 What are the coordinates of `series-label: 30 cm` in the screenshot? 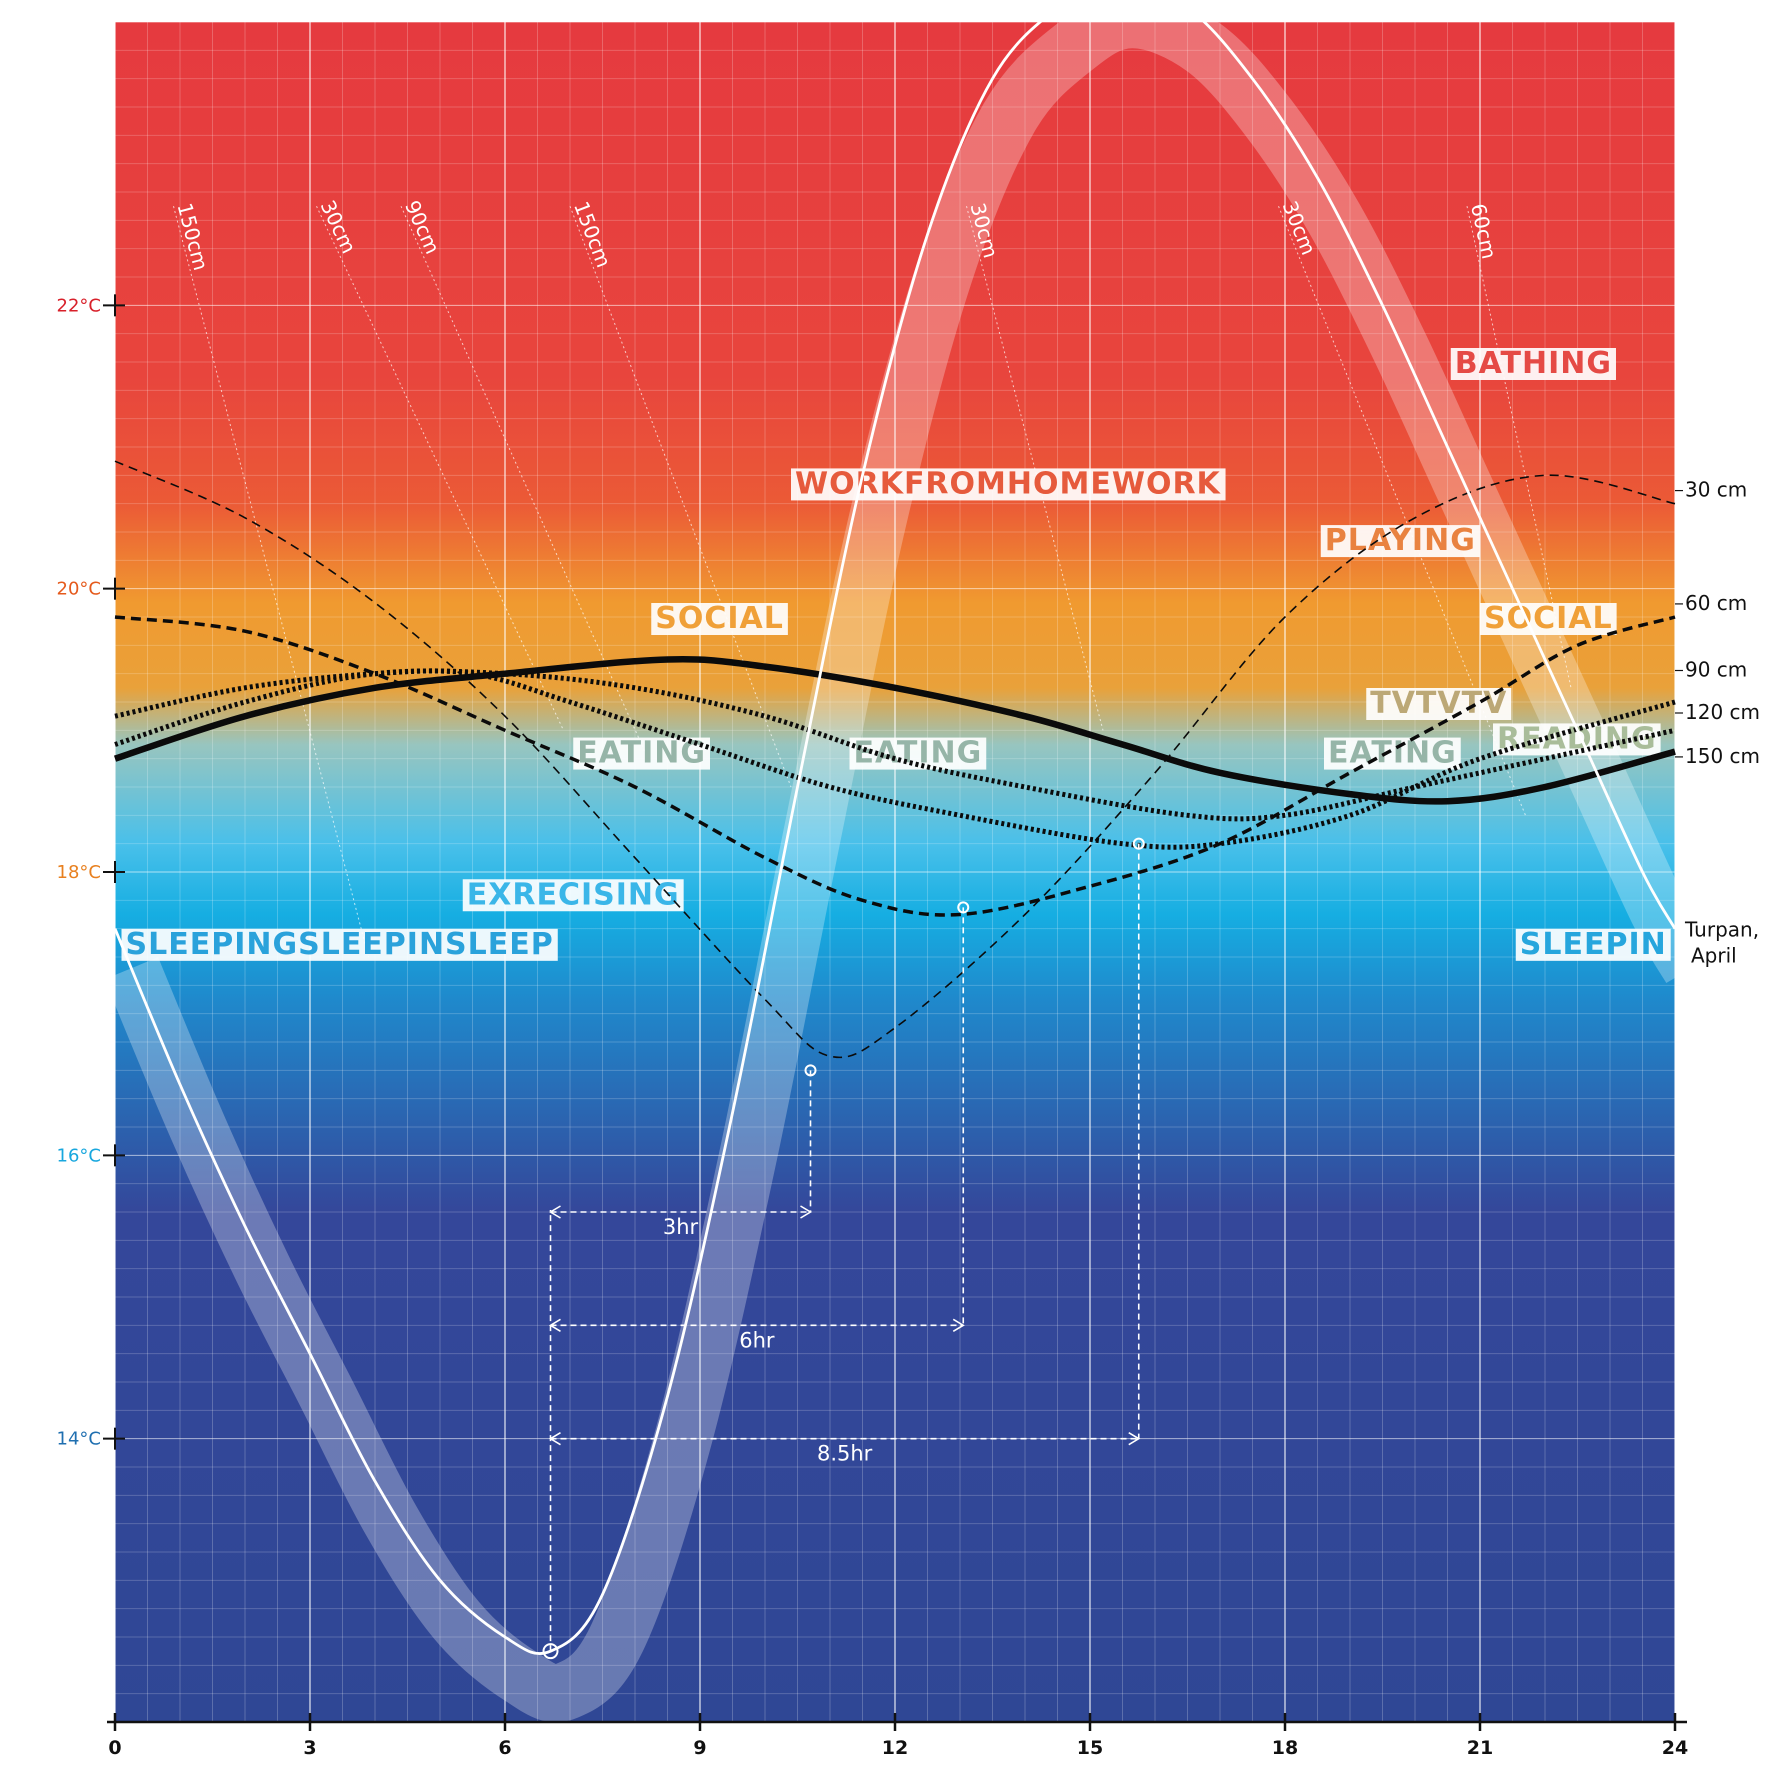 It's located at (1716, 490).